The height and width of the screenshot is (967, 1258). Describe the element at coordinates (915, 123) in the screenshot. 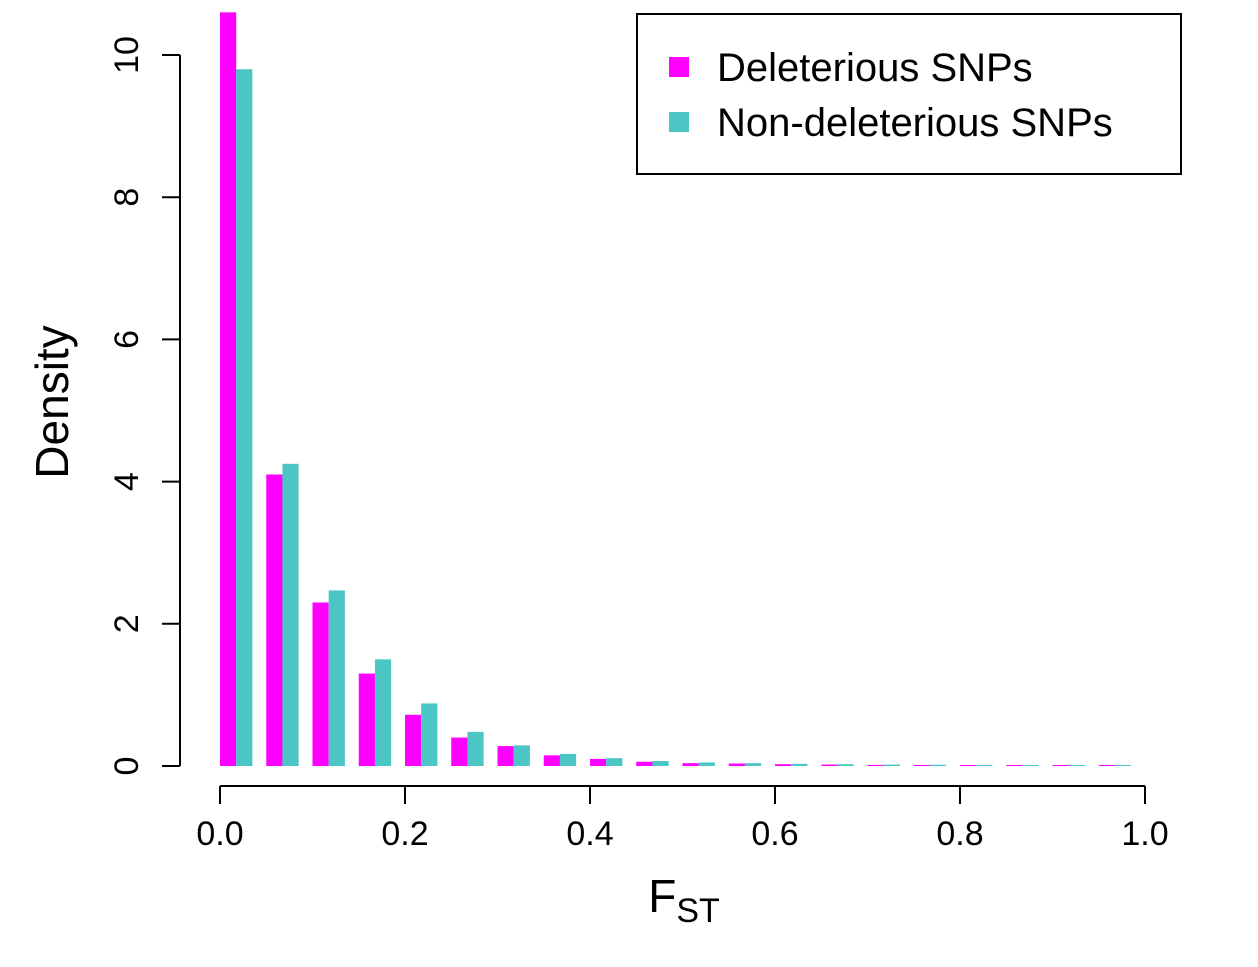

I see `legend-label-non-deleterious: Non-deleterious SNPs` at that location.